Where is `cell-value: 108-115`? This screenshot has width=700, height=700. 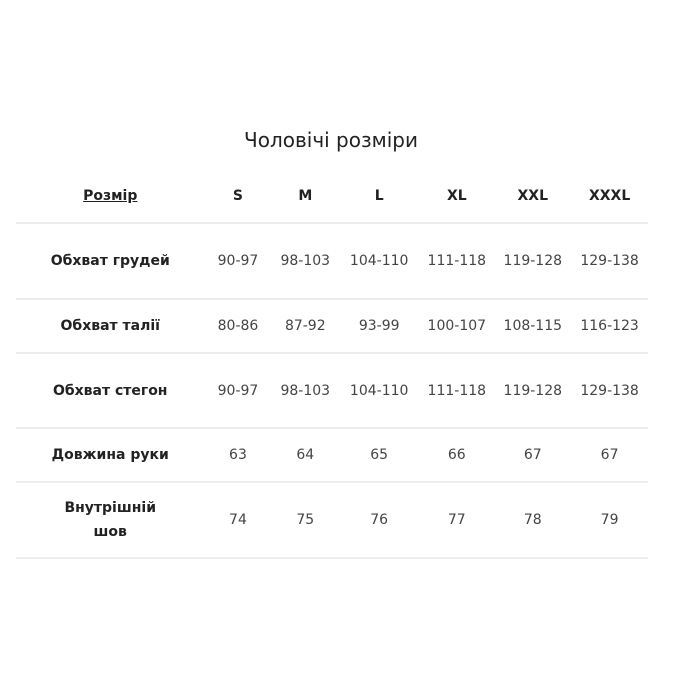
cell-value: 108-115 is located at coordinates (533, 325).